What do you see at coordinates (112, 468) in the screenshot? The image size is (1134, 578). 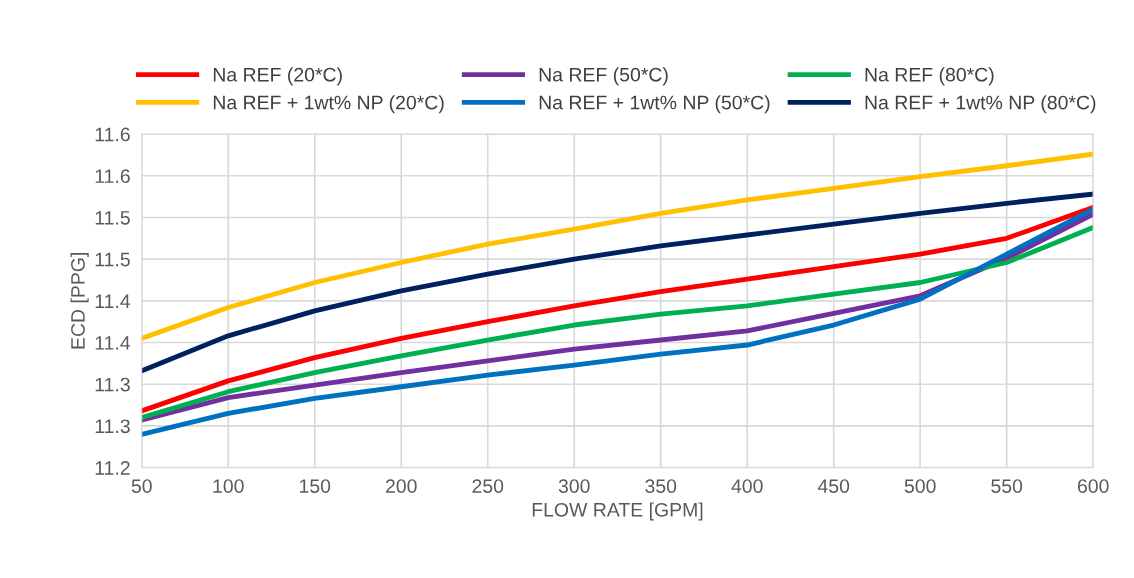 I see `y-tick-label: 11.2` at bounding box center [112, 468].